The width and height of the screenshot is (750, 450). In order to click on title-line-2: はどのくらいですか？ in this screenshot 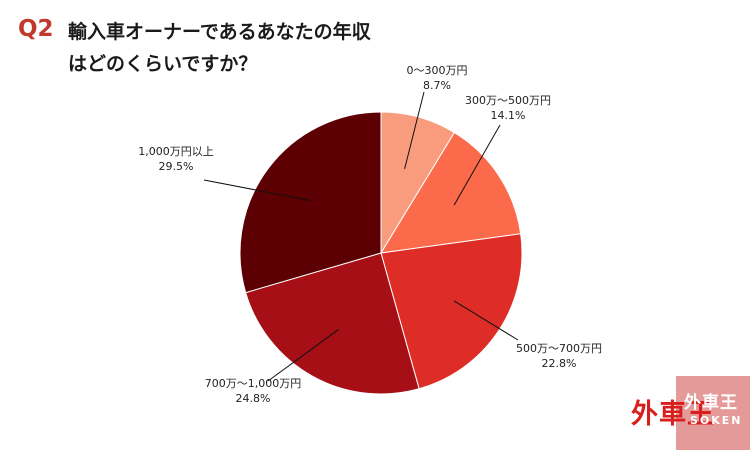, I will do `click(163, 64)`.